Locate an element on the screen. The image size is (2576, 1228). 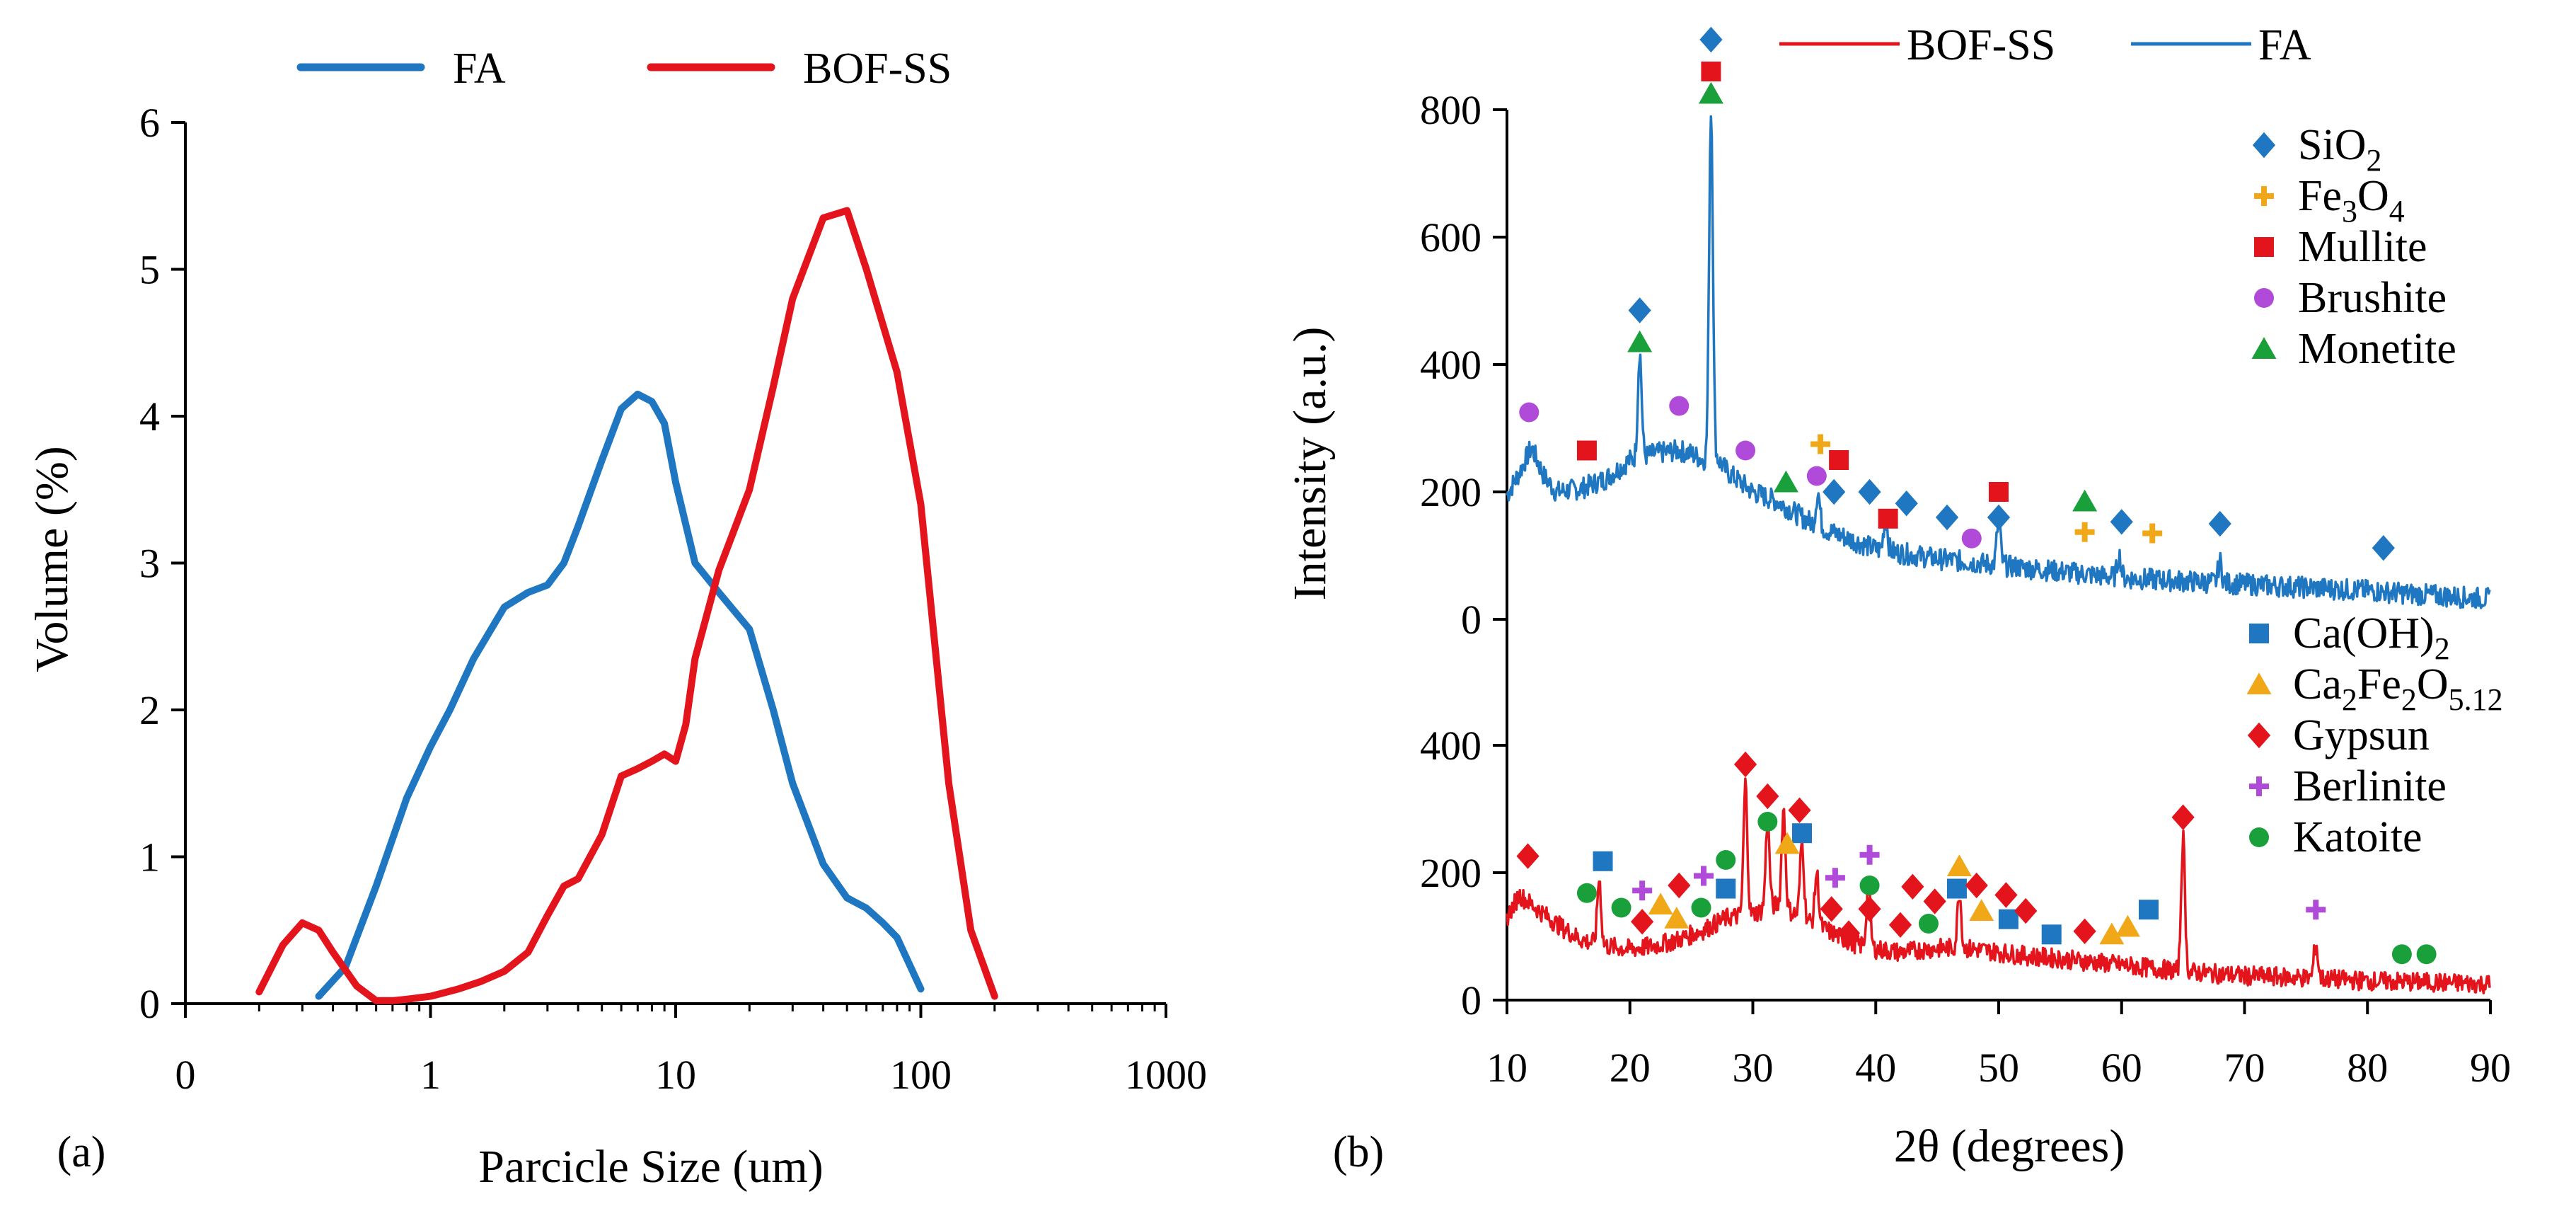
series-legend: BOF-SS FA is located at coordinates (2045, 45).